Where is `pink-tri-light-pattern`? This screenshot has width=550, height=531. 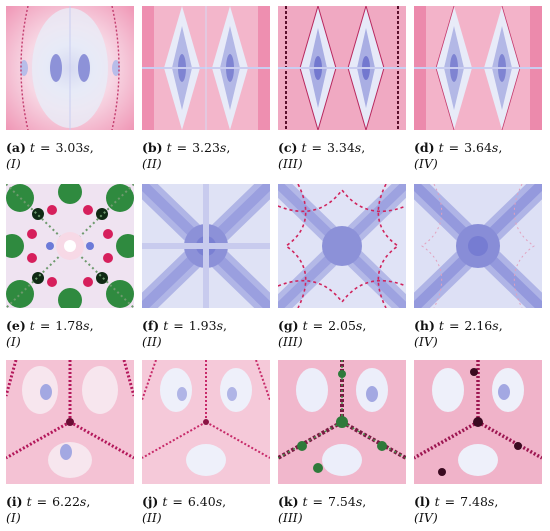 pink-tri-light-pattern is located at coordinates (206, 422).